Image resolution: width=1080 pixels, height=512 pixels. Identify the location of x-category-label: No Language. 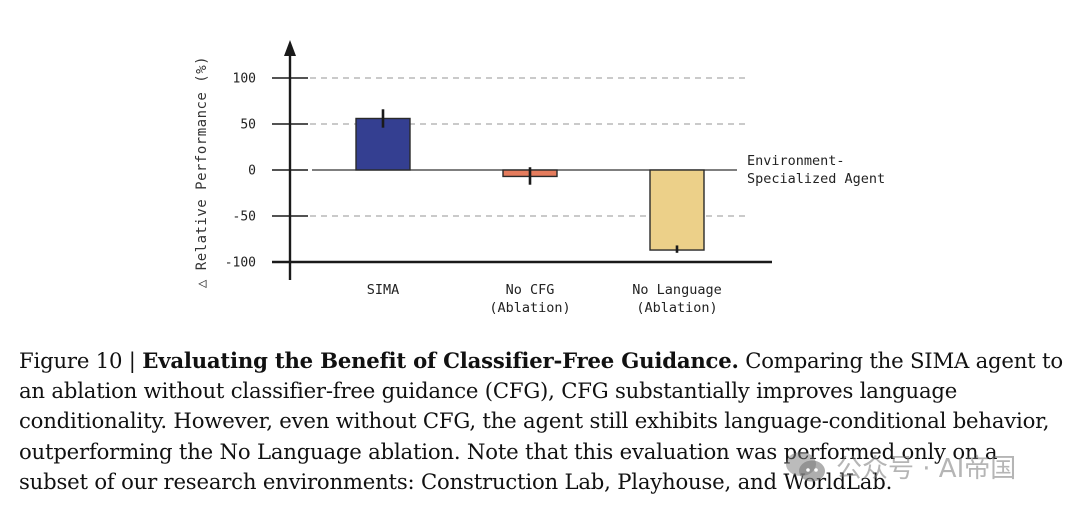
(676, 290).